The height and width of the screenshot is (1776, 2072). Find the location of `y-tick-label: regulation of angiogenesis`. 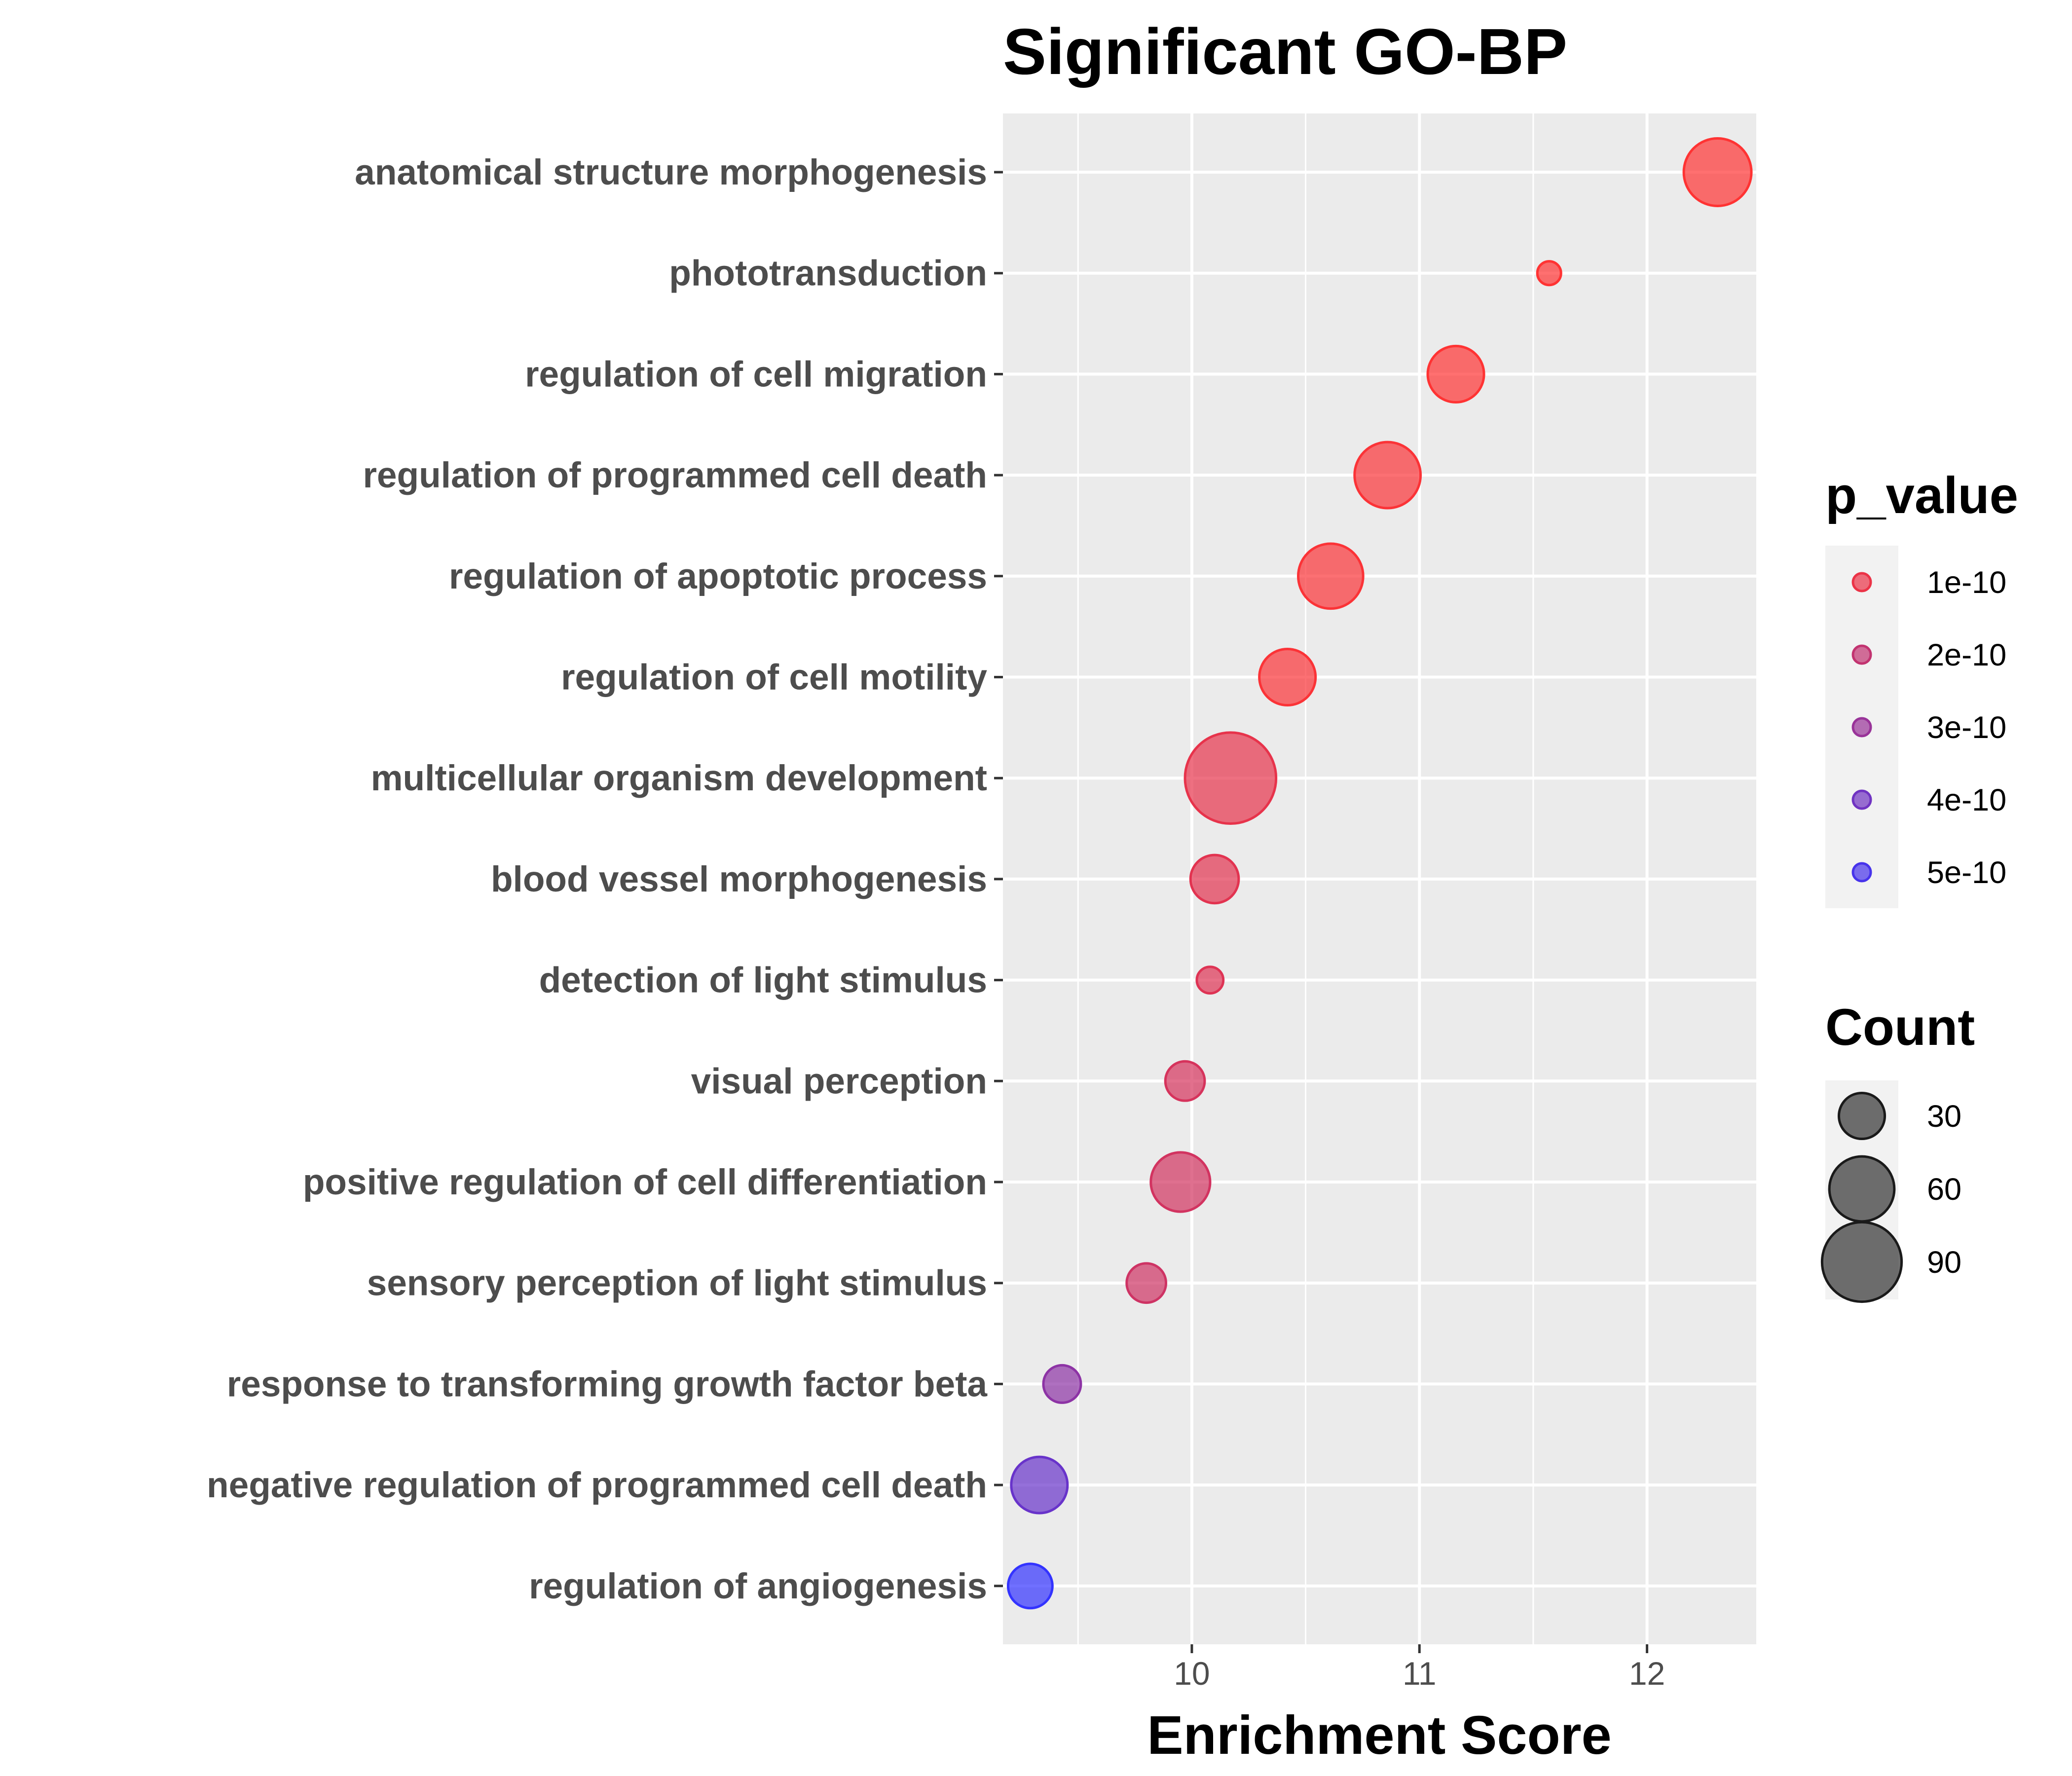

y-tick-label: regulation of angiogenesis is located at coordinates (758, 1586).